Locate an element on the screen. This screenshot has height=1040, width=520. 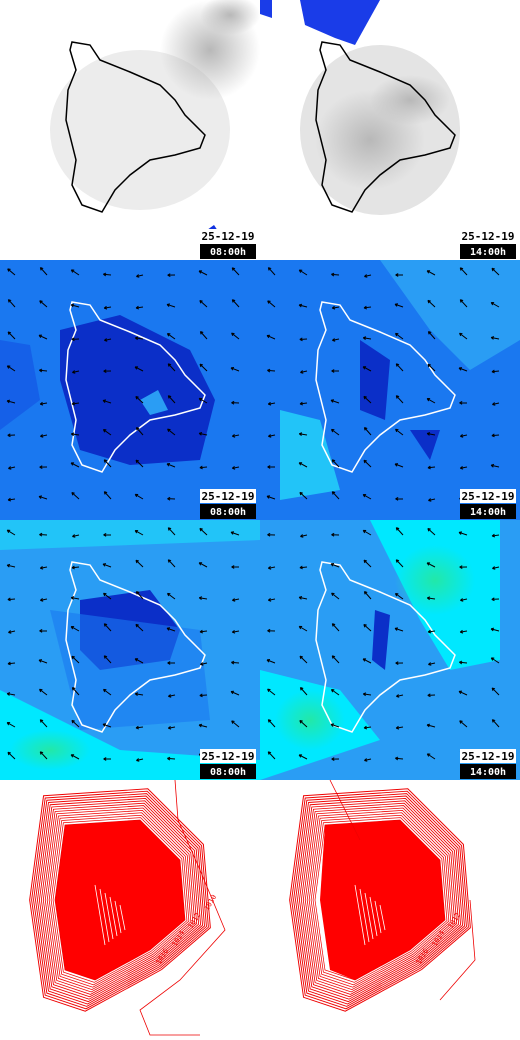
time-label: 14:00h is located at coordinates (488, 252).